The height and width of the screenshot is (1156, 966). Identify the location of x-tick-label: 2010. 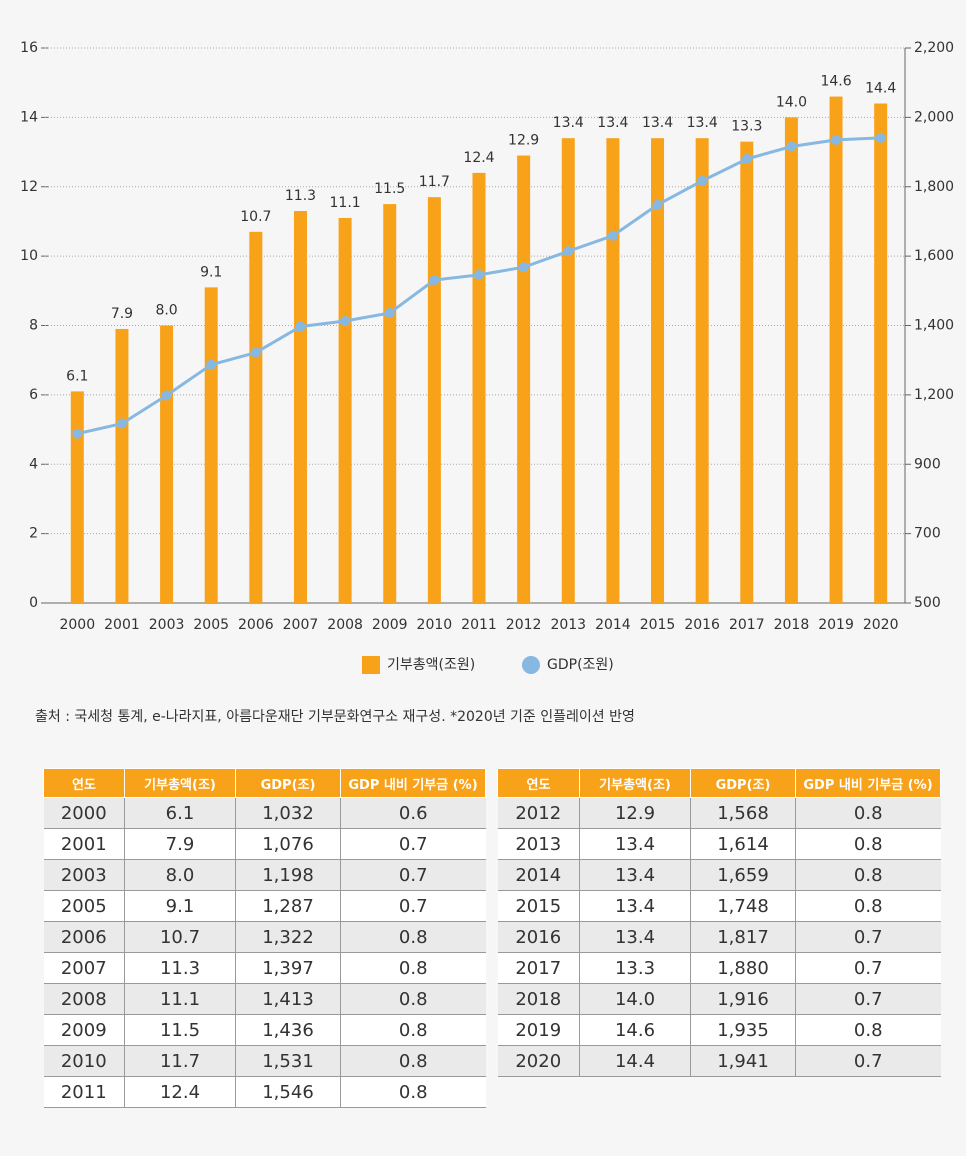
(435, 625).